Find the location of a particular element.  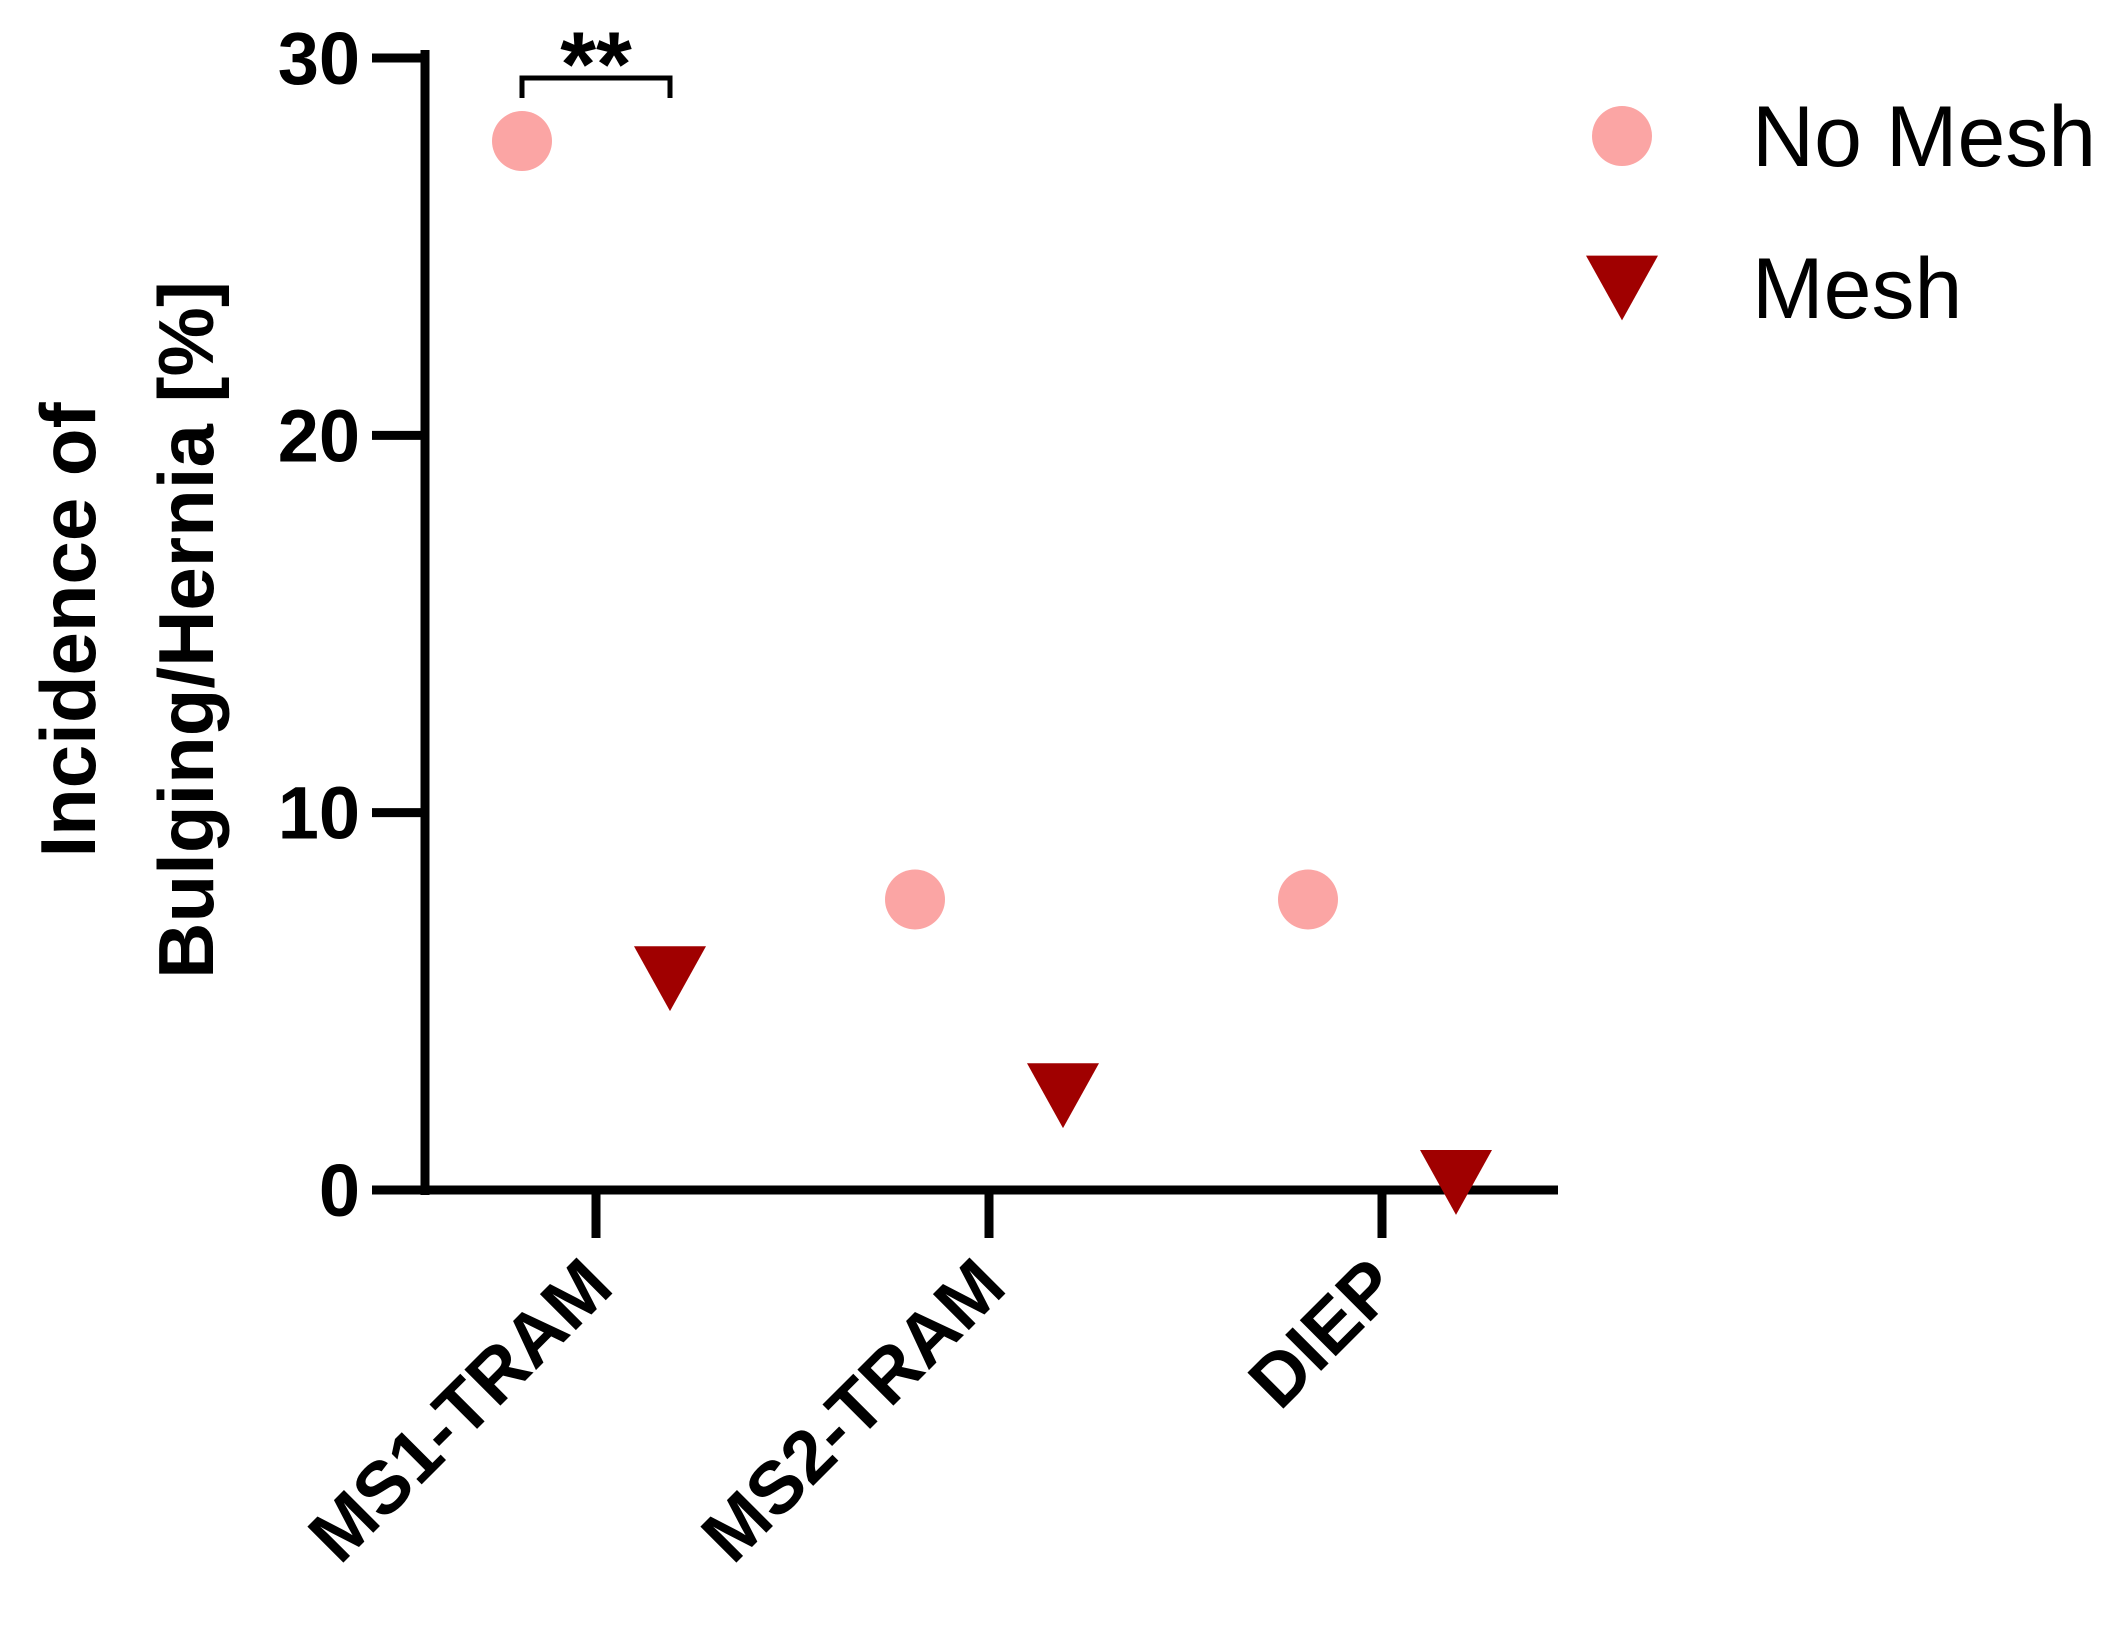

y-tick-label: 20 is located at coordinates (319, 435).